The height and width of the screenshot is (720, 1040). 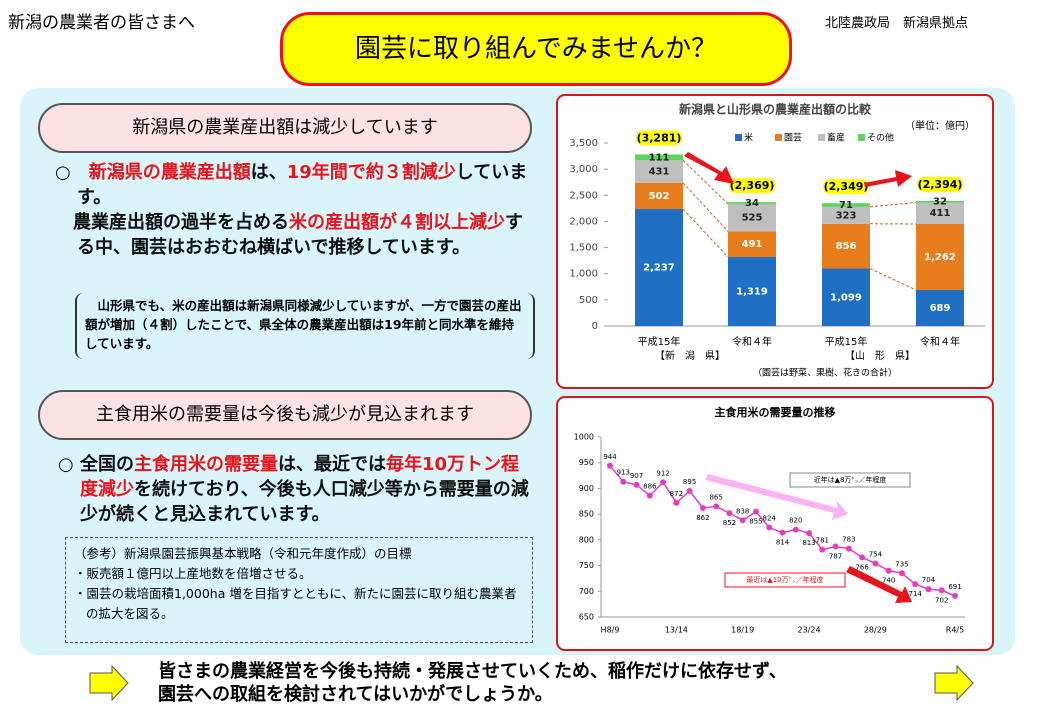 What do you see at coordinates (610, 630) in the screenshot?
I see `x-tick-label: H8/9` at bounding box center [610, 630].